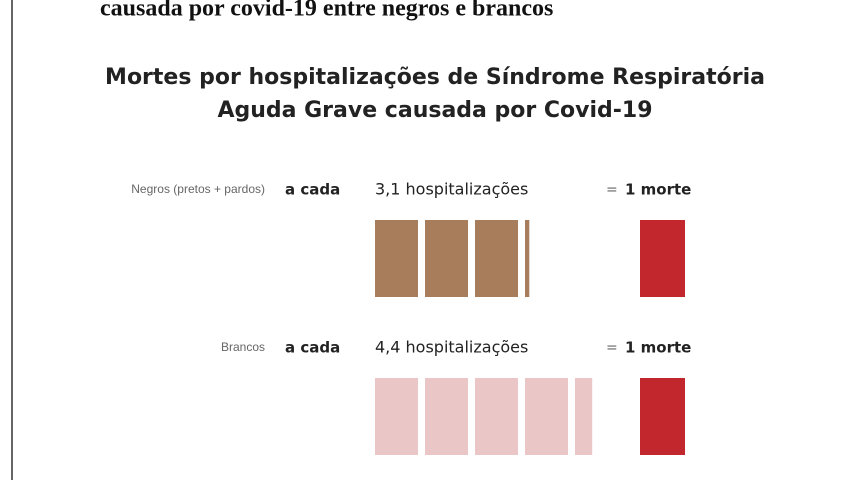  Describe the element at coordinates (434, 110) in the screenshot. I see `chart-title: Aguda Grave causada por Covid-19` at that location.